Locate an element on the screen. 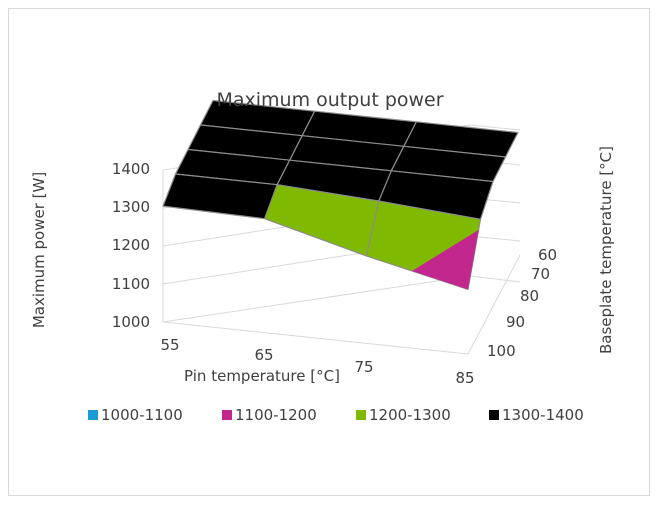 This screenshot has width=660, height=506. y-axis-ticks: 60 70 80 90 100 is located at coordinates (522, 303).